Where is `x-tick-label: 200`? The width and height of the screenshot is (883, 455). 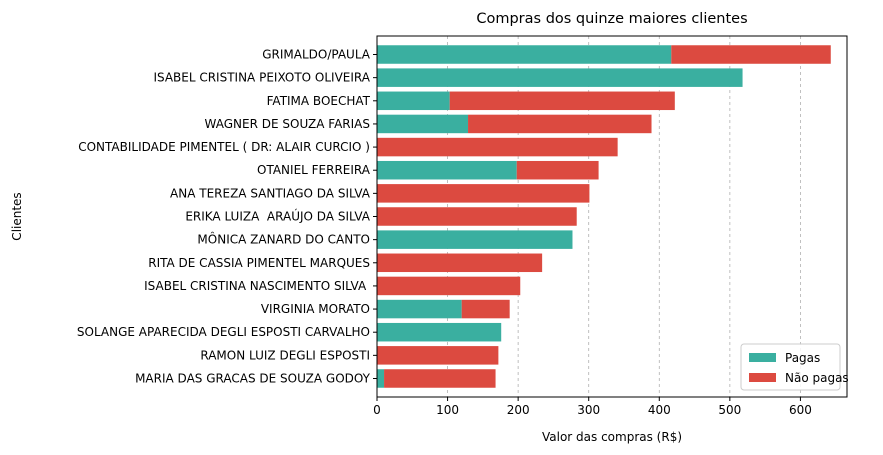
x-tick-label: 200 is located at coordinates (518, 410).